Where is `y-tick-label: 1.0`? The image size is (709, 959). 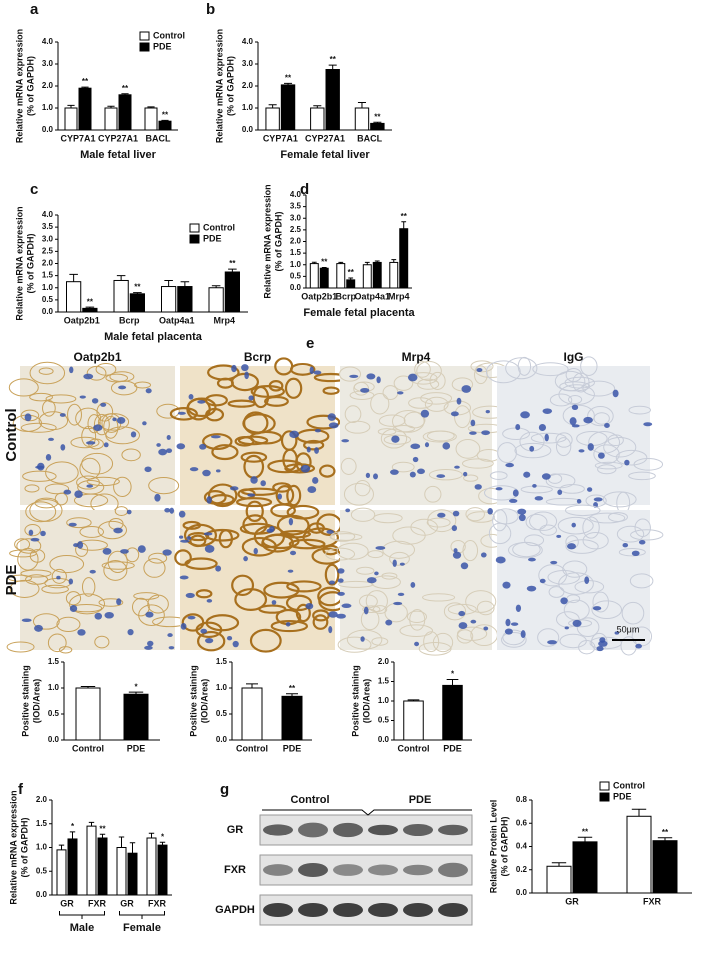 y-tick-label: 1.0 is located at coordinates (48, 287).